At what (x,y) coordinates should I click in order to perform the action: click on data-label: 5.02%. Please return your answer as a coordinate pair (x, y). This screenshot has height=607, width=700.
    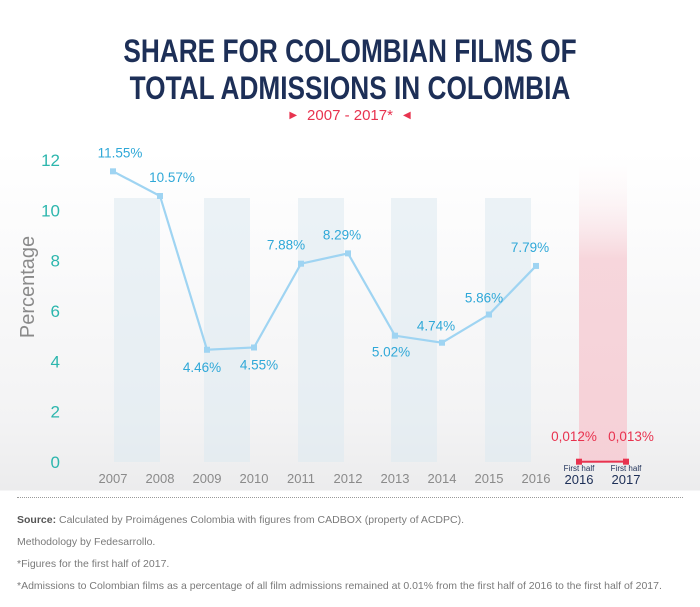
    Looking at the image, I should click on (391, 352).